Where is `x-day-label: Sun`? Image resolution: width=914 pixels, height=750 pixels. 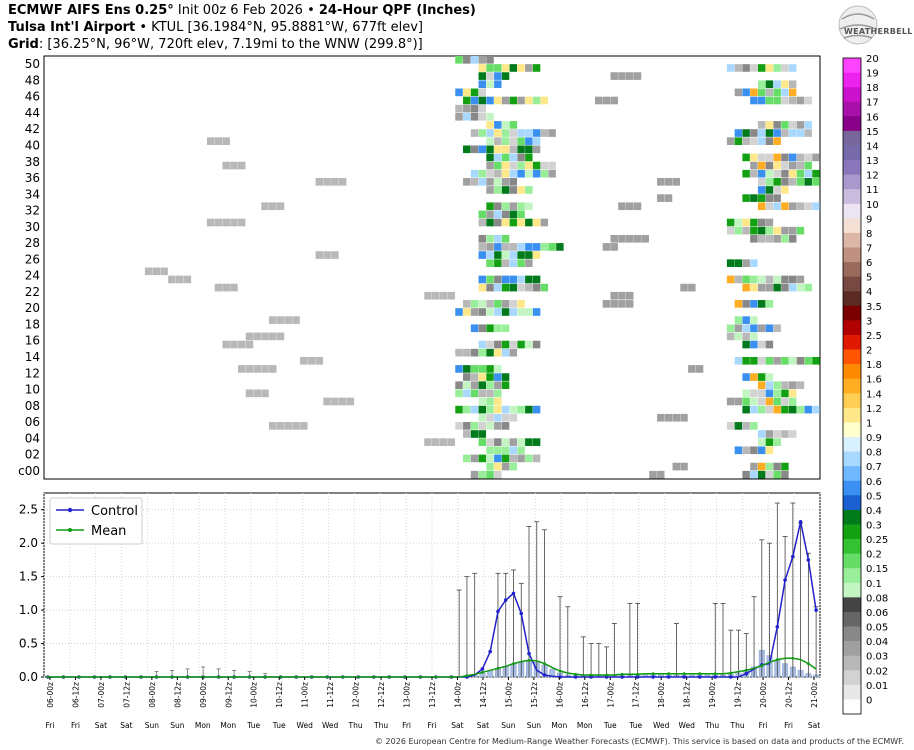 x-day-label: Sun is located at coordinates (508, 725).